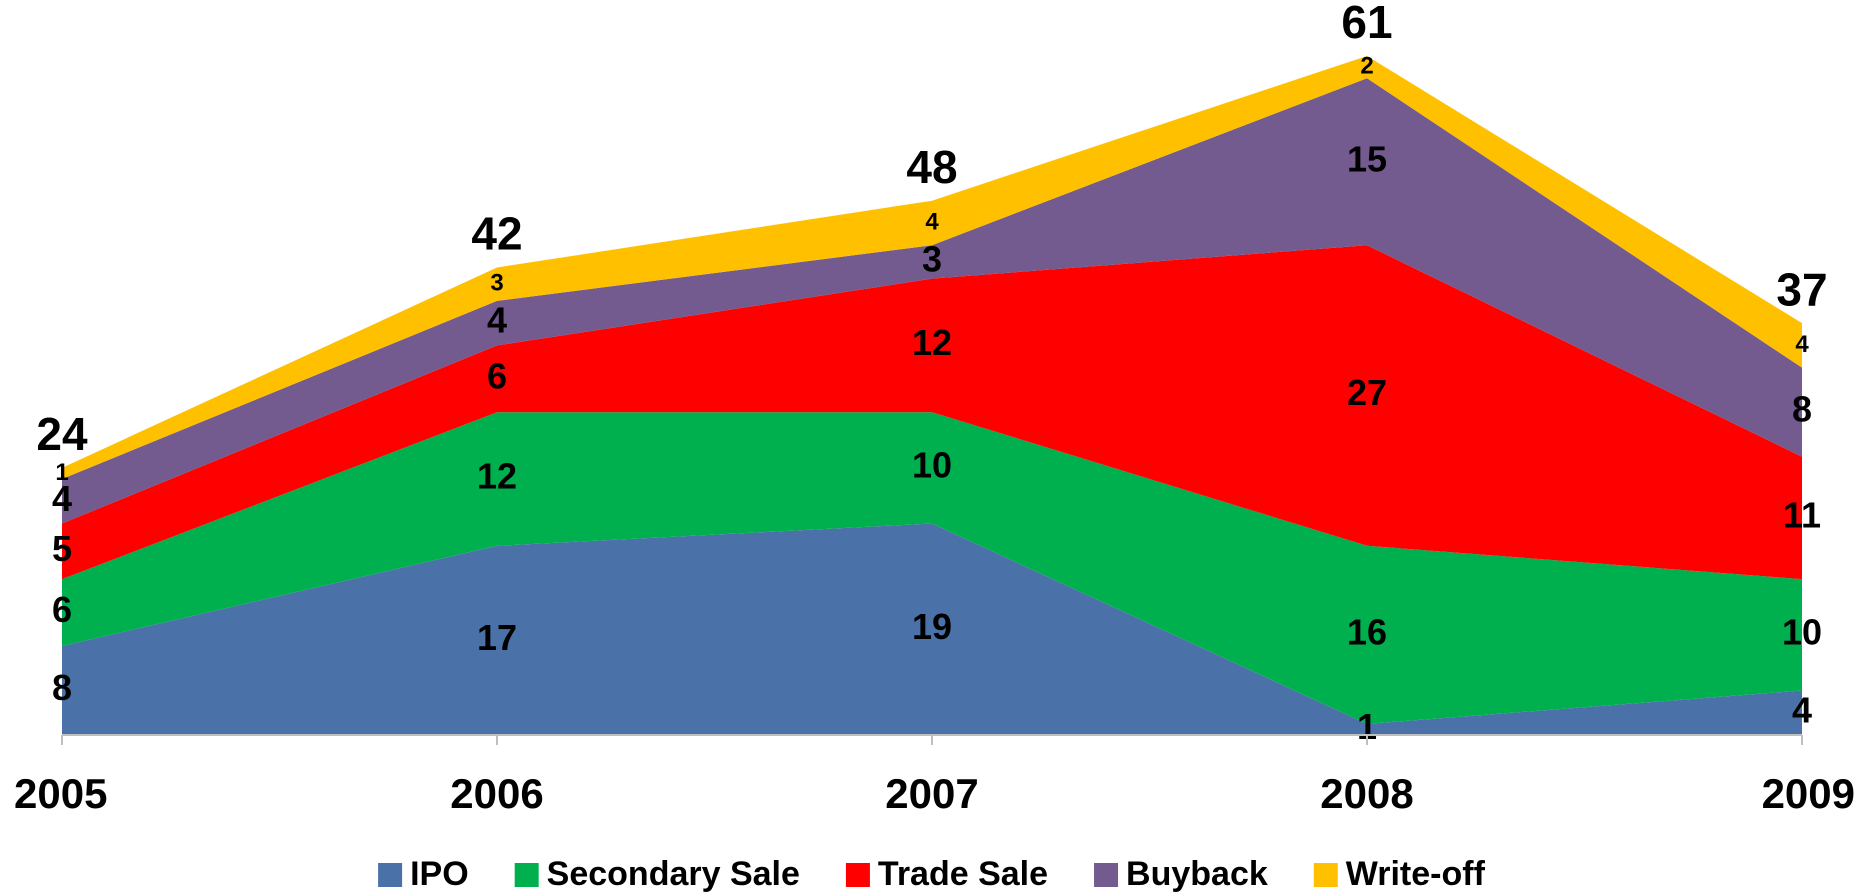  What do you see at coordinates (1367, 158) in the screenshot?
I see `value-label: 15` at bounding box center [1367, 158].